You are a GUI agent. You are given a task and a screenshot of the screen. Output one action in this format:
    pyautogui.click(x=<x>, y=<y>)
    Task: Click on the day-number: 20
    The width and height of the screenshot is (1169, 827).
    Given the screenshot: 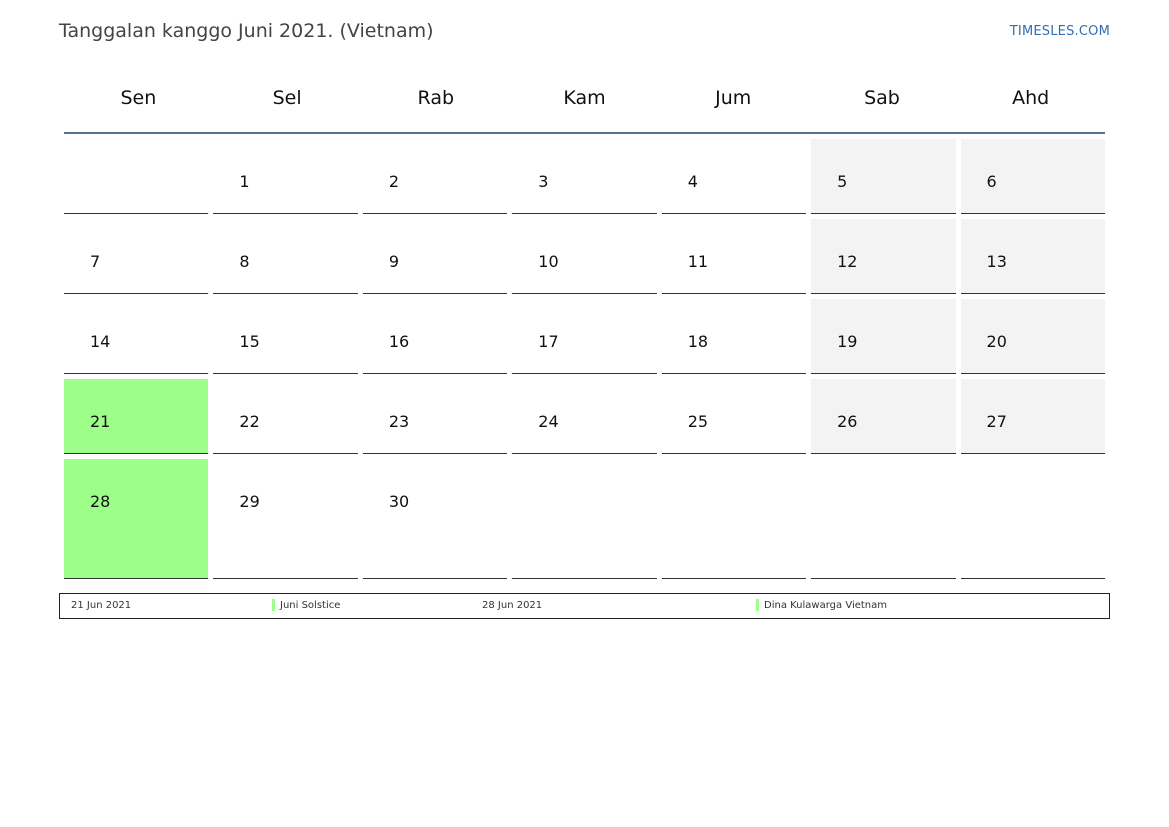 What is the action you would take?
    pyautogui.click(x=996, y=341)
    